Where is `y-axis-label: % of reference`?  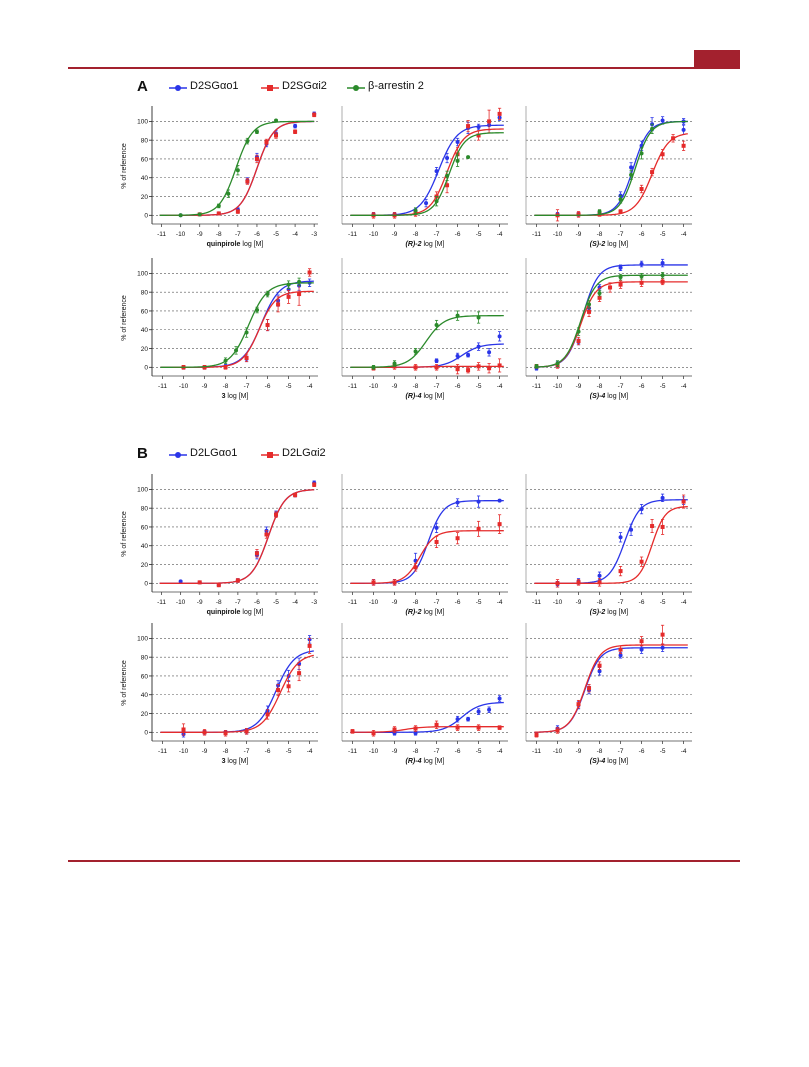
y-axis-label: % of reference is located at coordinates (124, 166).